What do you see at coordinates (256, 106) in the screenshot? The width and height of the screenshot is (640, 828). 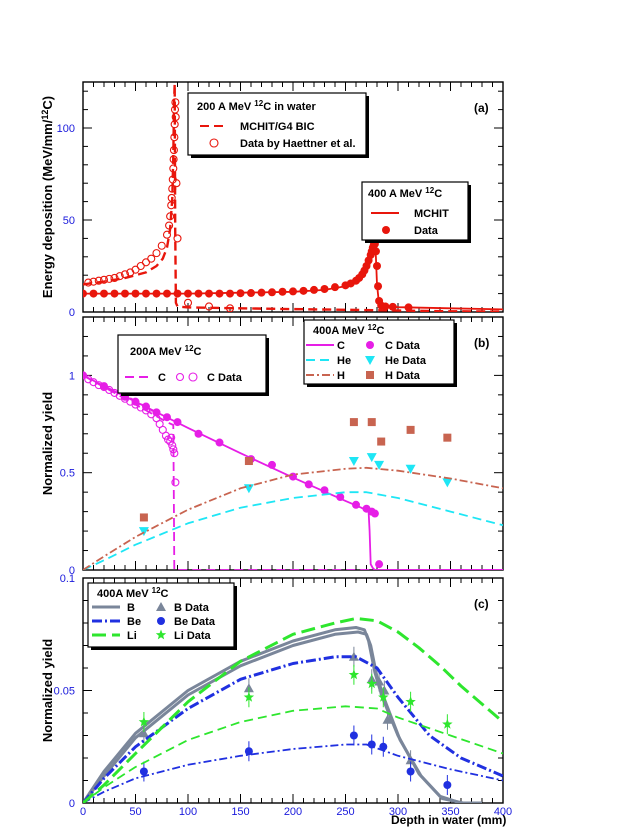 I see `legend-title: 200 A MeV 12C in water` at bounding box center [256, 106].